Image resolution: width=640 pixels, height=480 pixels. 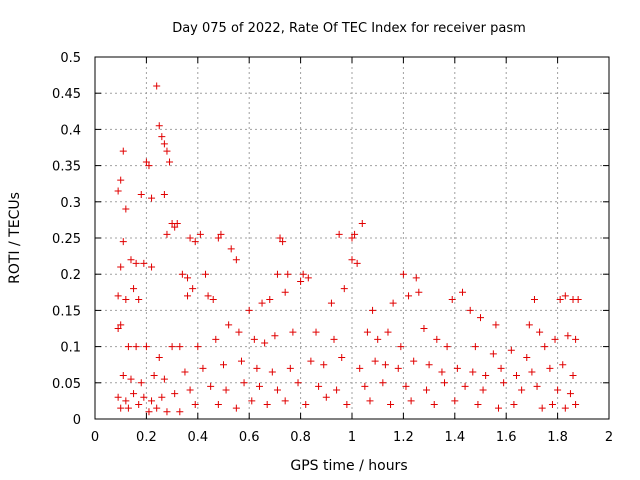 What do you see at coordinates (95, 437) in the screenshot?
I see `x-tick-label: 0` at bounding box center [95, 437].